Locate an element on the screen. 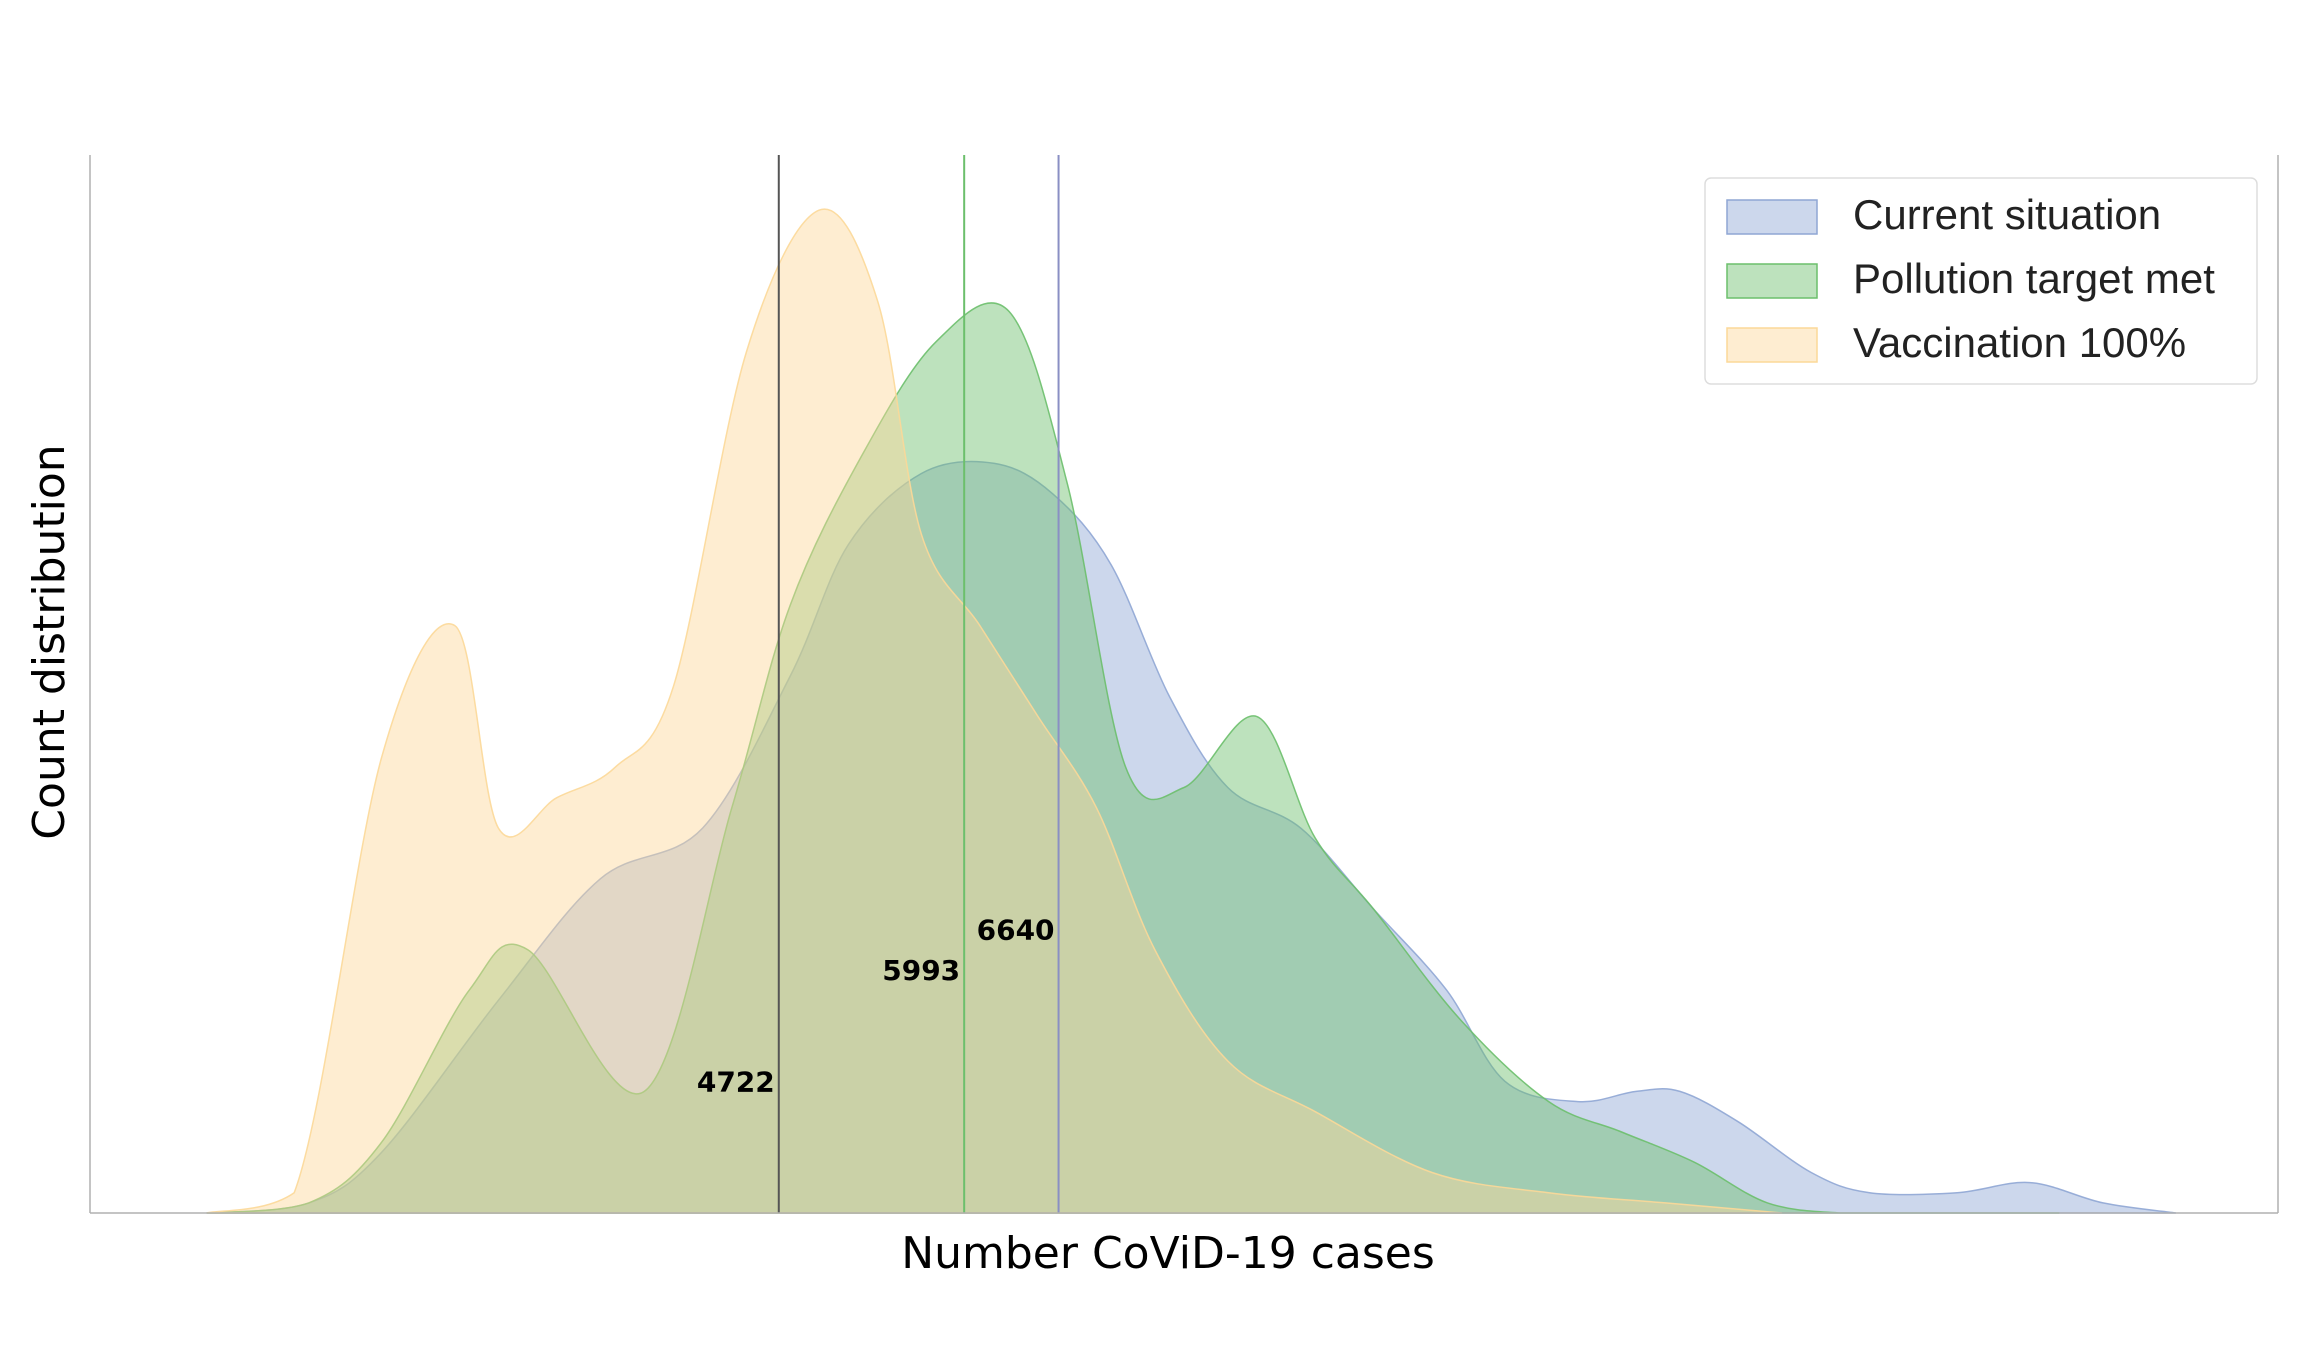 Image resolution: width=2306 pixels, height=1347 pixels. legend-box is located at coordinates (1981, 281).